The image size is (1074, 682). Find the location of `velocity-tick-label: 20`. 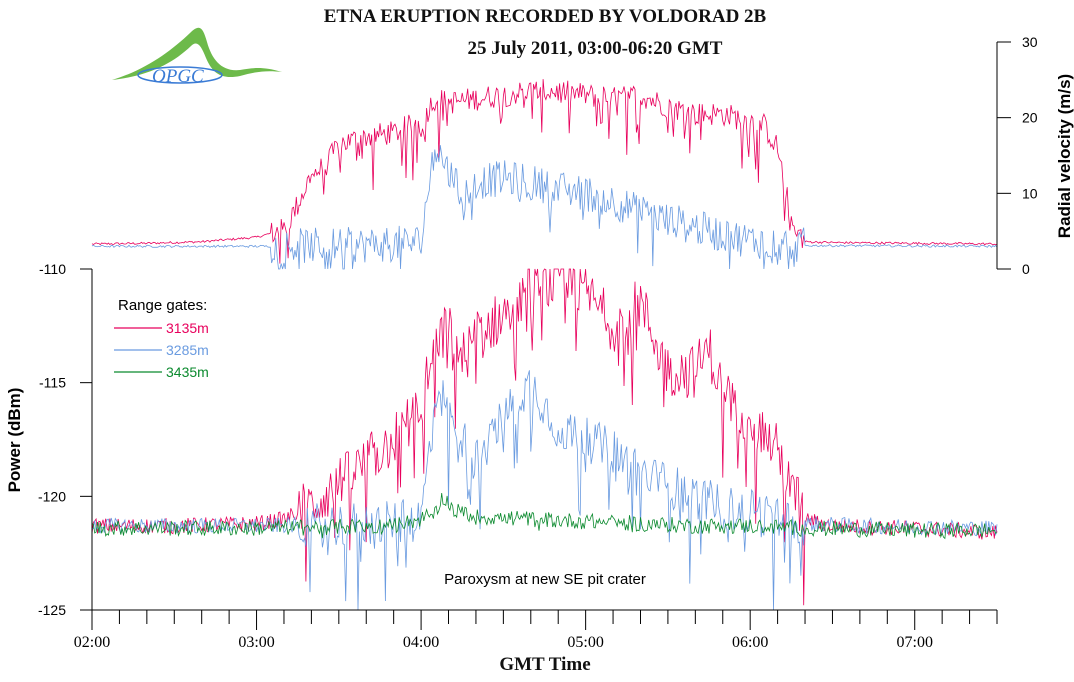

velocity-tick-label: 20 is located at coordinates (1030, 118).